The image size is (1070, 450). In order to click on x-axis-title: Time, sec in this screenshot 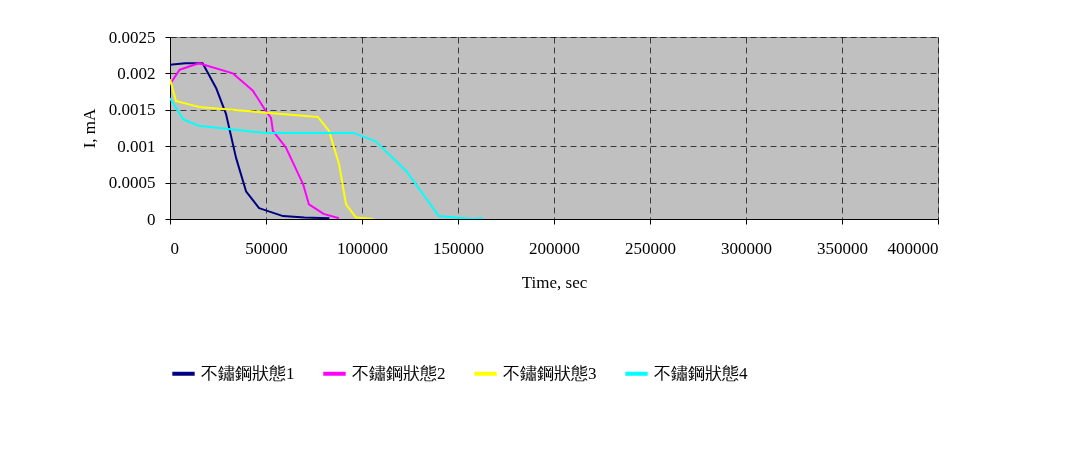, I will do `click(554, 282)`.